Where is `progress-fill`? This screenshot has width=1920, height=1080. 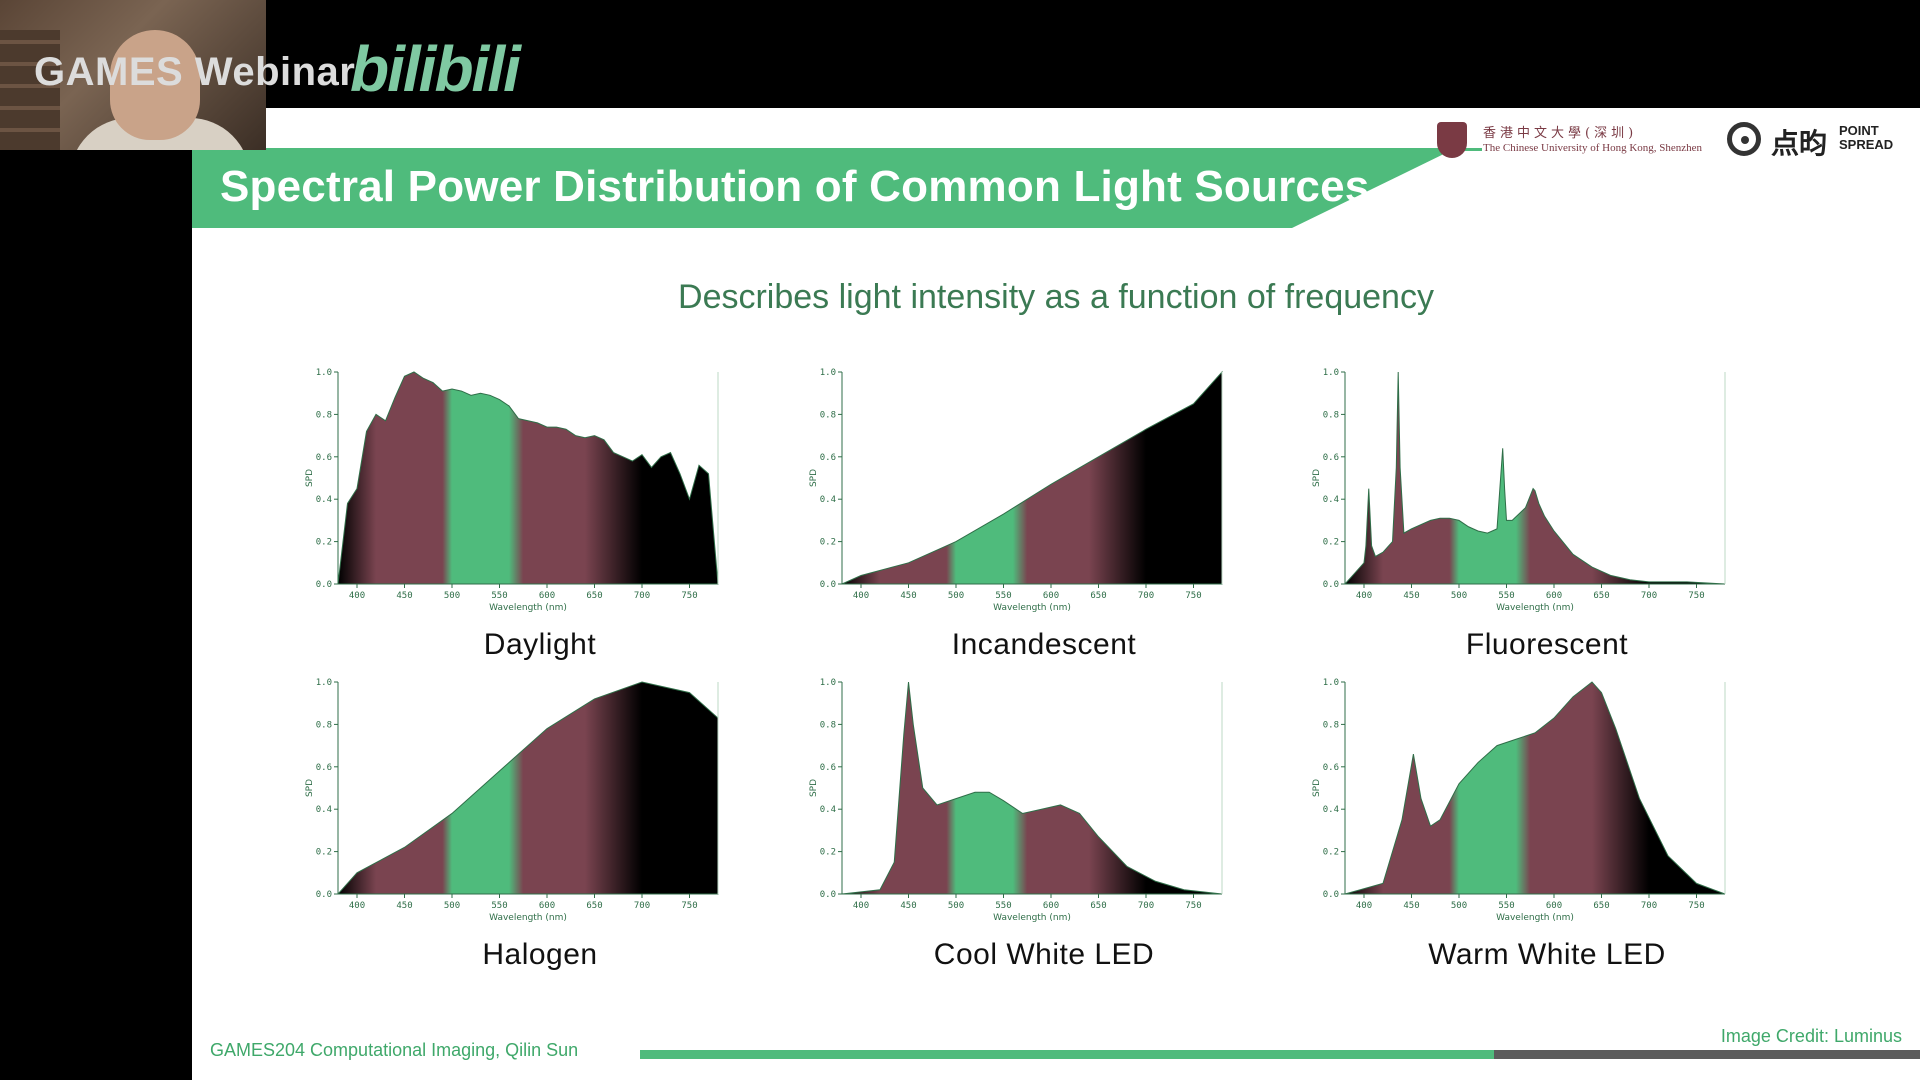 progress-fill is located at coordinates (1067, 1054).